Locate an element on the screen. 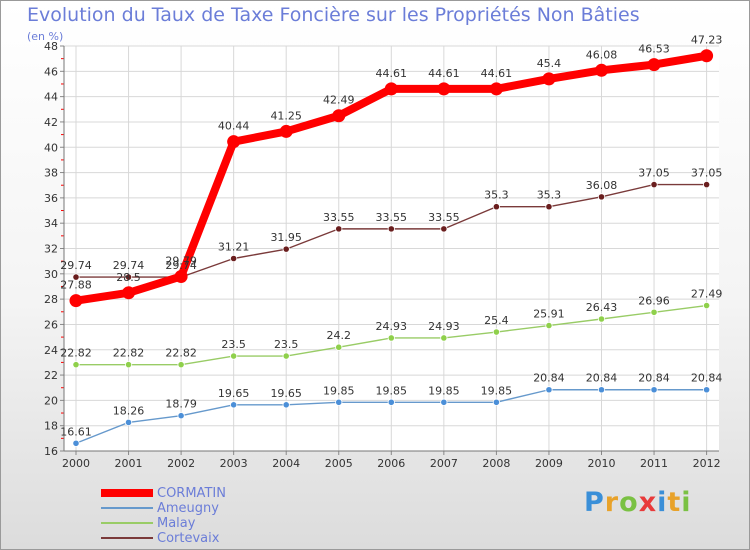 The height and width of the screenshot is (550, 750). legend-swatch is located at coordinates (127, 493).